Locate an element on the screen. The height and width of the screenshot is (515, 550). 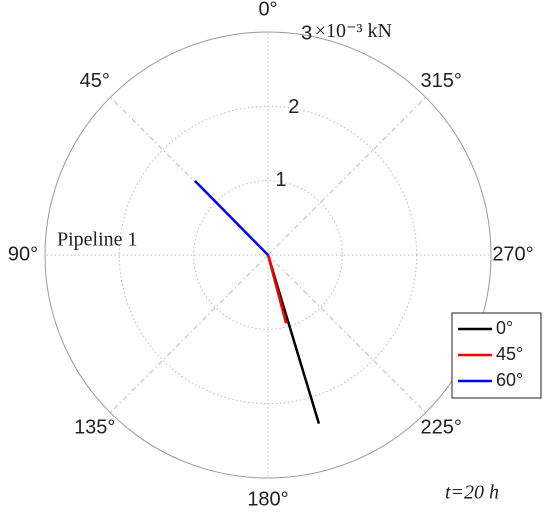
theta-tick-label: 0° is located at coordinates (267, 10).